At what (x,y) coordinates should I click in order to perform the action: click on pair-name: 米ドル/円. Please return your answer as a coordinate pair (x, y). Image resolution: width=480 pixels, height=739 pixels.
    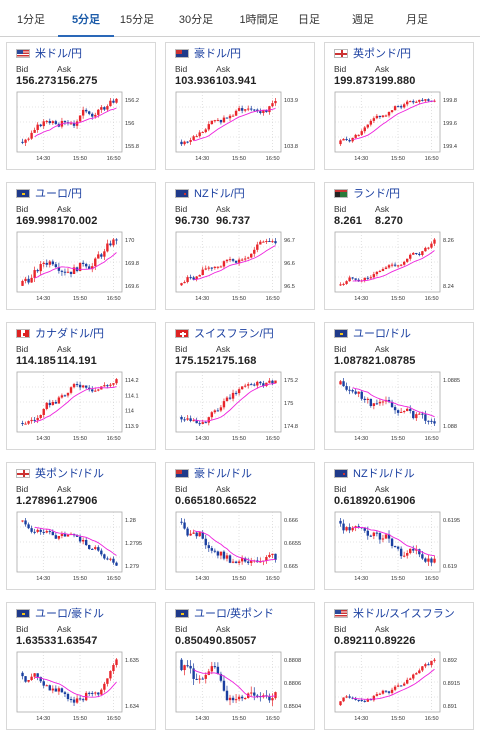
    Looking at the image, I should click on (59, 54).